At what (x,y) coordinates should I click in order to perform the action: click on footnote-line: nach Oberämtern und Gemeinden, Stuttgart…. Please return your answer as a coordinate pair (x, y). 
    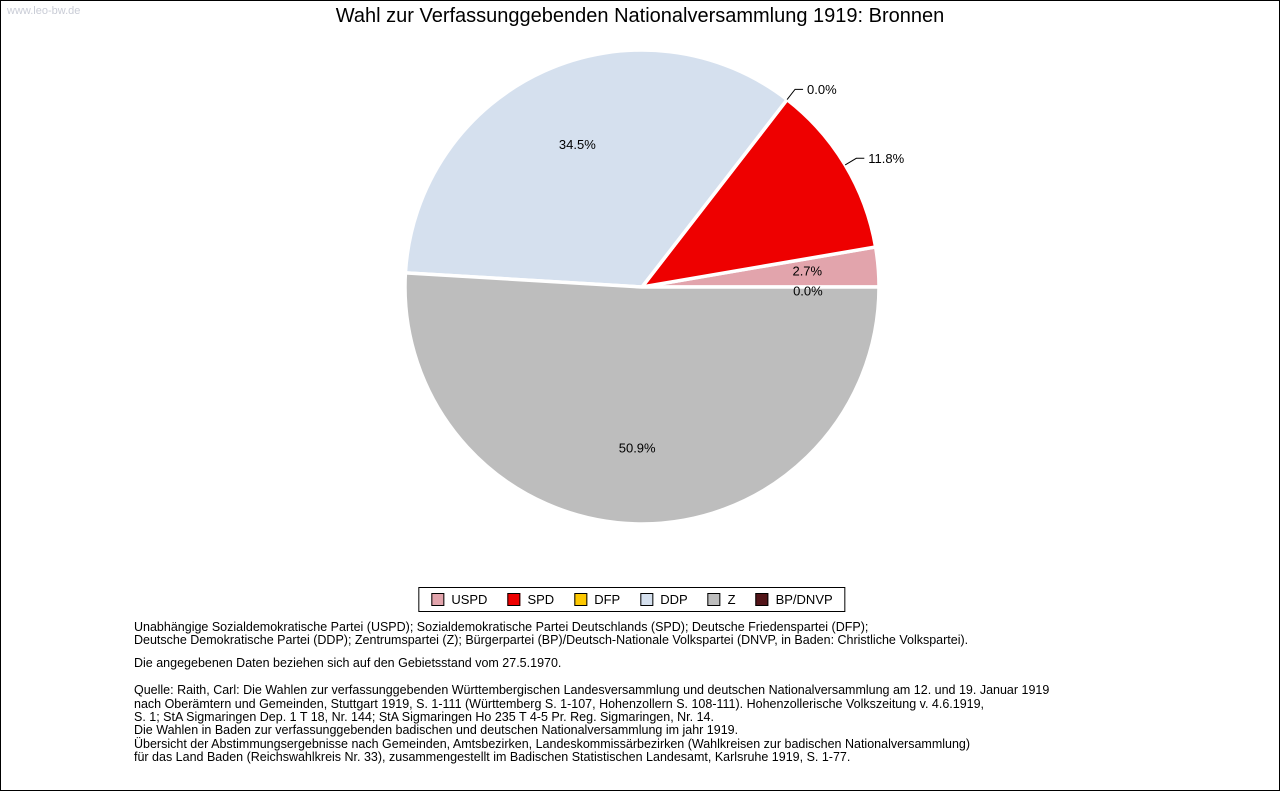
    Looking at the image, I should click on (559, 703).